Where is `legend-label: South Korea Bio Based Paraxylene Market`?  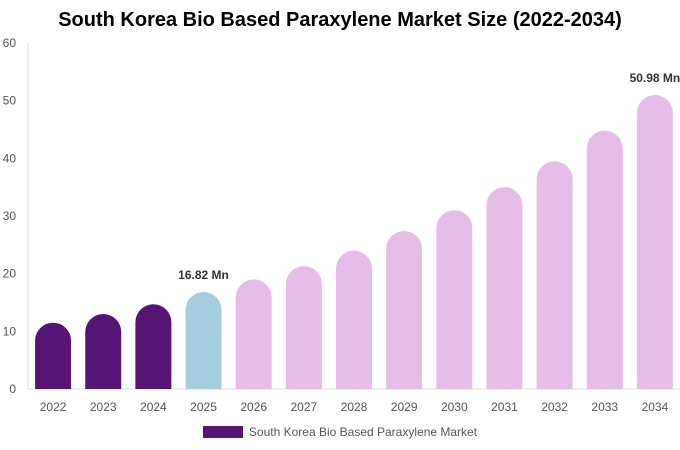 legend-label: South Korea Bio Based Paraxylene Market is located at coordinates (363, 432).